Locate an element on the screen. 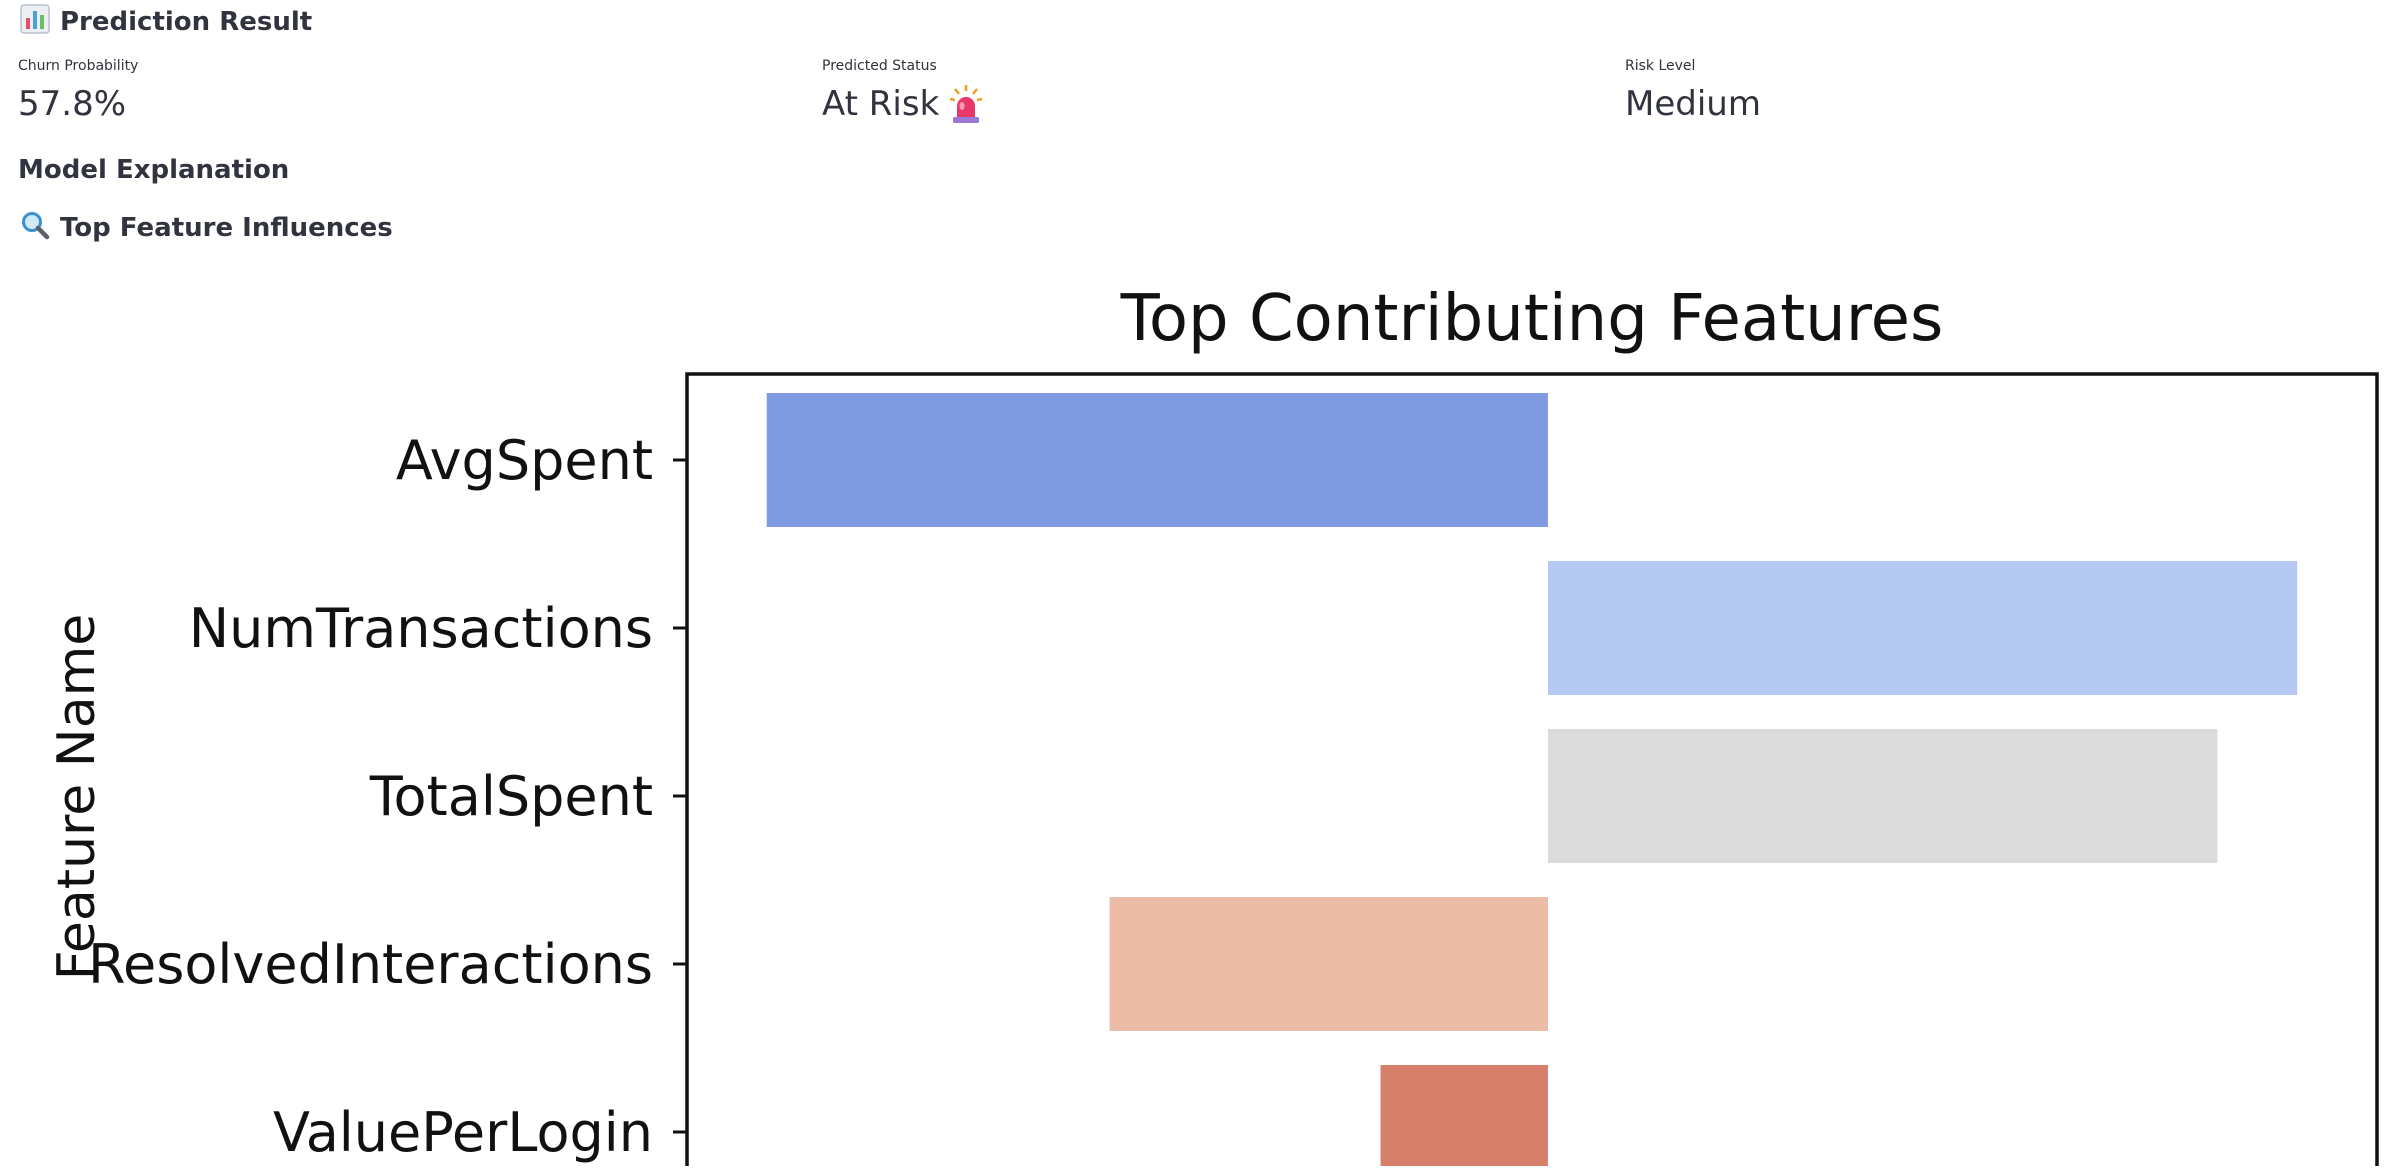 The image size is (2403, 1171). chart-title: Top Contributing Features is located at coordinates (1532, 319).